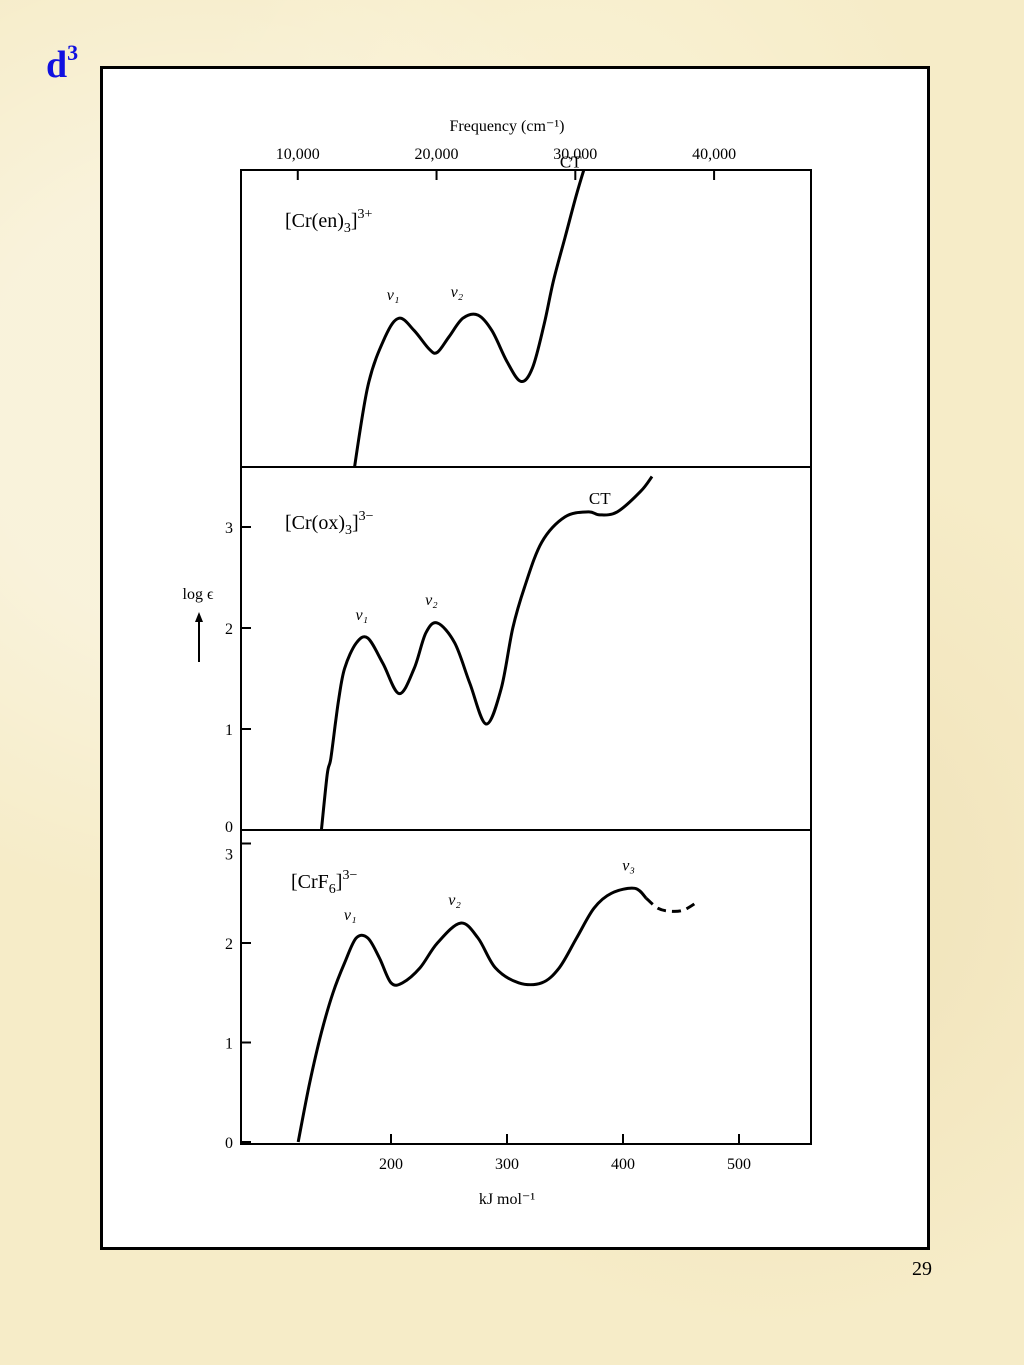 This screenshot has height=1365, width=1024. What do you see at coordinates (229, 855) in the screenshot?
I see `bot-ytick-label-3: 3` at bounding box center [229, 855].